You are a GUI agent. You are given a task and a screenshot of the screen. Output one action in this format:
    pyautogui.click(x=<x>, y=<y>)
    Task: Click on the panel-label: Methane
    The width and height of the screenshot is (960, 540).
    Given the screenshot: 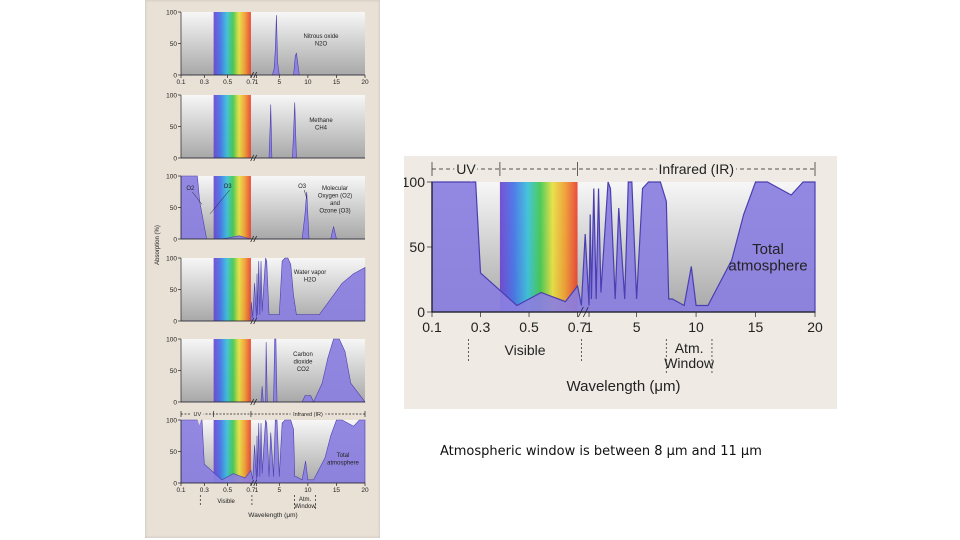 What is the action you would take?
    pyautogui.click(x=321, y=121)
    